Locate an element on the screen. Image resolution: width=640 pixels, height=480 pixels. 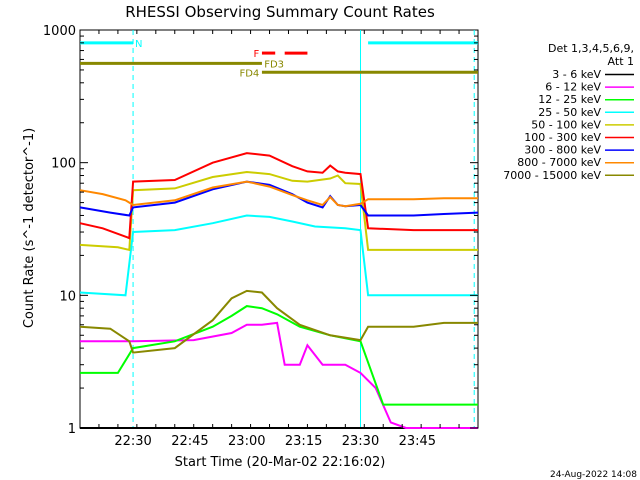
chart-title: RHESSI Observing Summary Count Rates is located at coordinates (280, 12).